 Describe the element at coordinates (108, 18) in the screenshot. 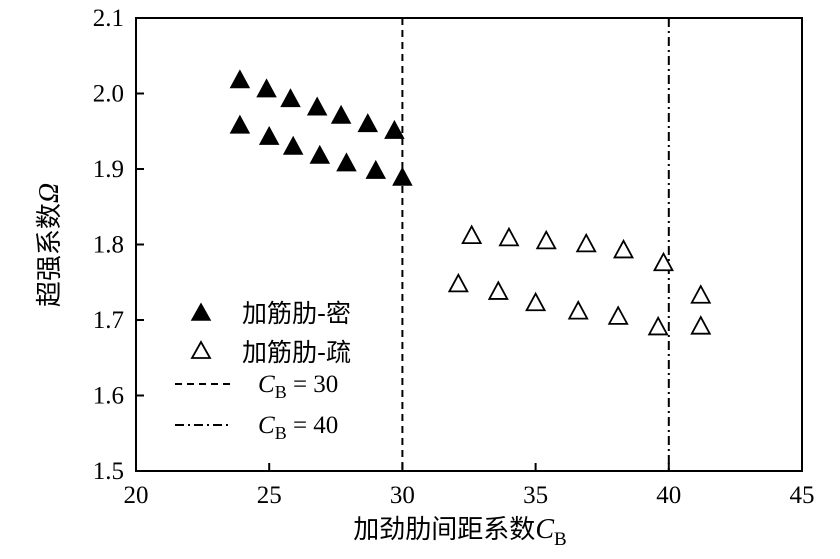

I see `y-tick-label: 2.1` at that location.